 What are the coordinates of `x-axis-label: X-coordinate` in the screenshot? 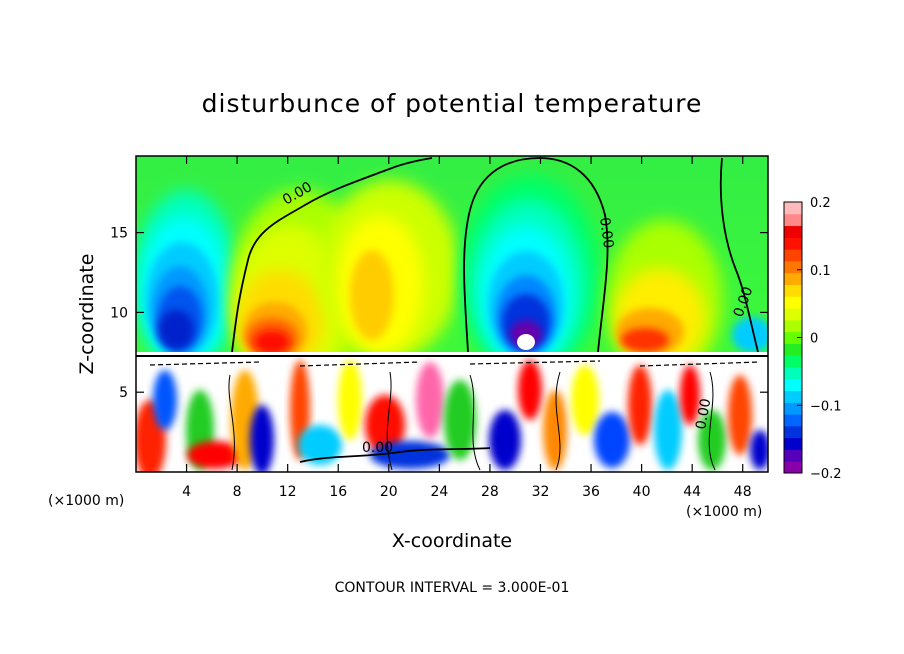 It's located at (452, 541).